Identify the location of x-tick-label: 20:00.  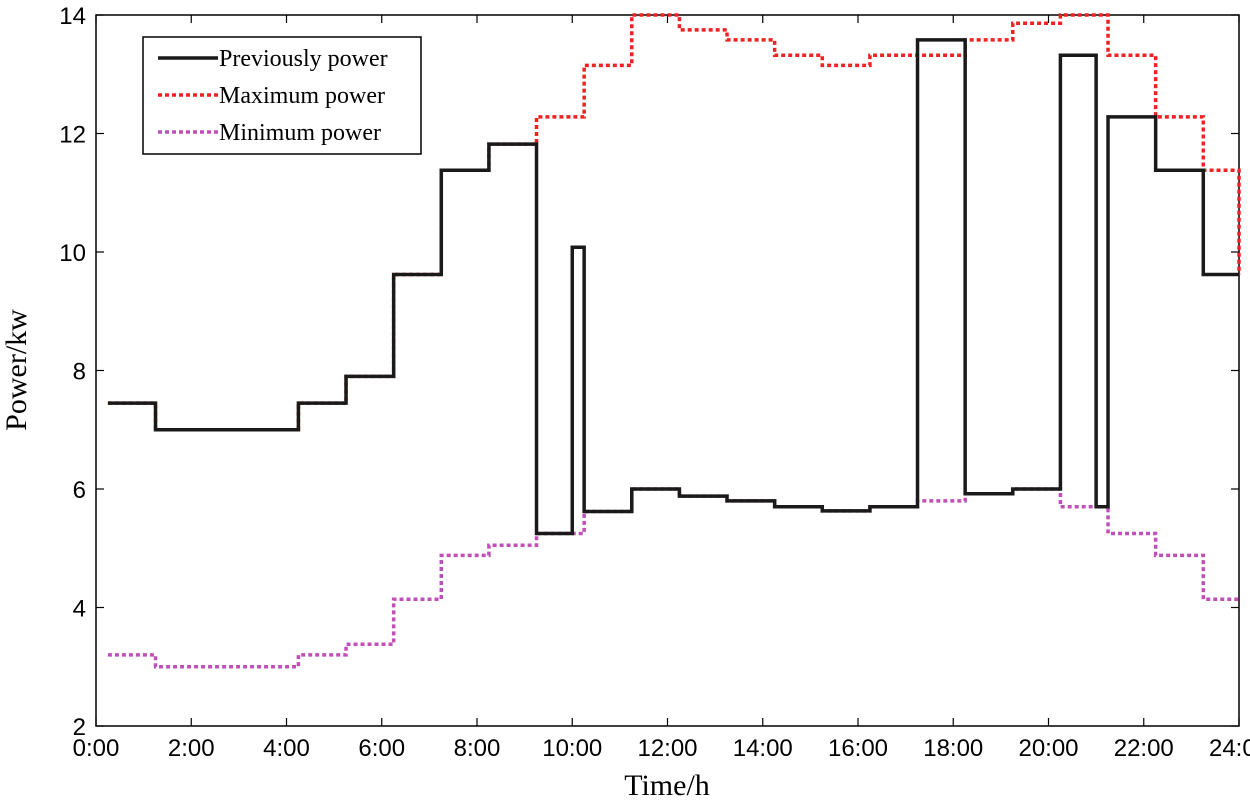
(1048, 748).